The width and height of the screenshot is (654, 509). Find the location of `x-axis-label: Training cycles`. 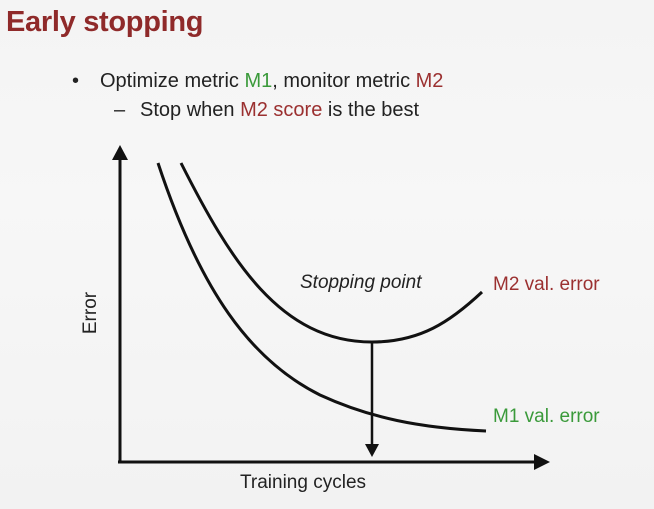

x-axis-label: Training cycles is located at coordinates (303, 482).